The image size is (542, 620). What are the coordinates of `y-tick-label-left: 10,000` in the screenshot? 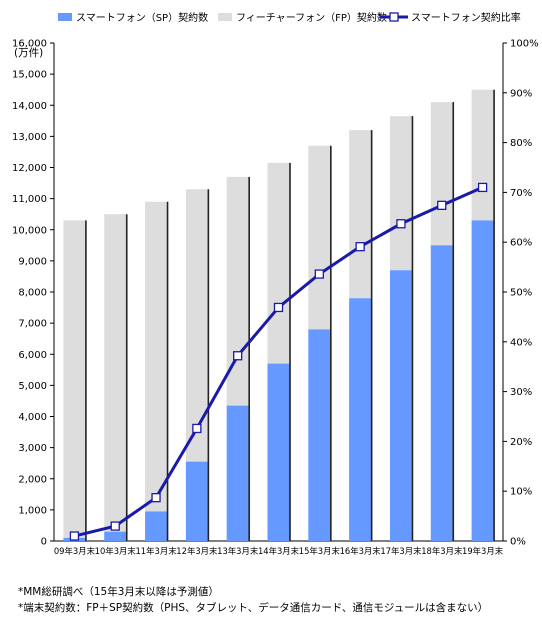 It's located at (29, 230).